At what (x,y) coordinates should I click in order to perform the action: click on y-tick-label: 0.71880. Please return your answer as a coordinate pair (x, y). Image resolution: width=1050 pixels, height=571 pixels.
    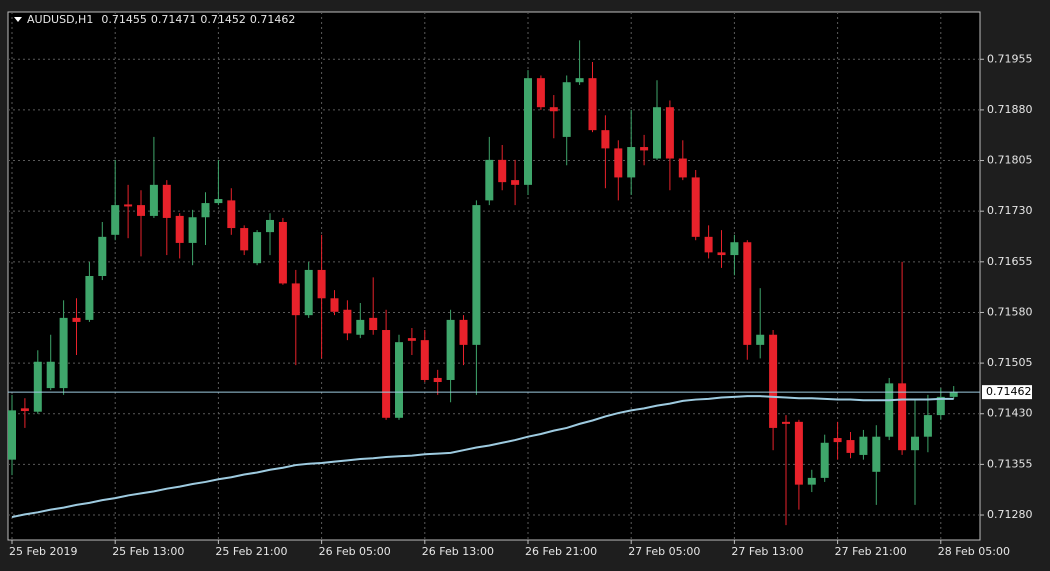
    Looking at the image, I should click on (1010, 109).